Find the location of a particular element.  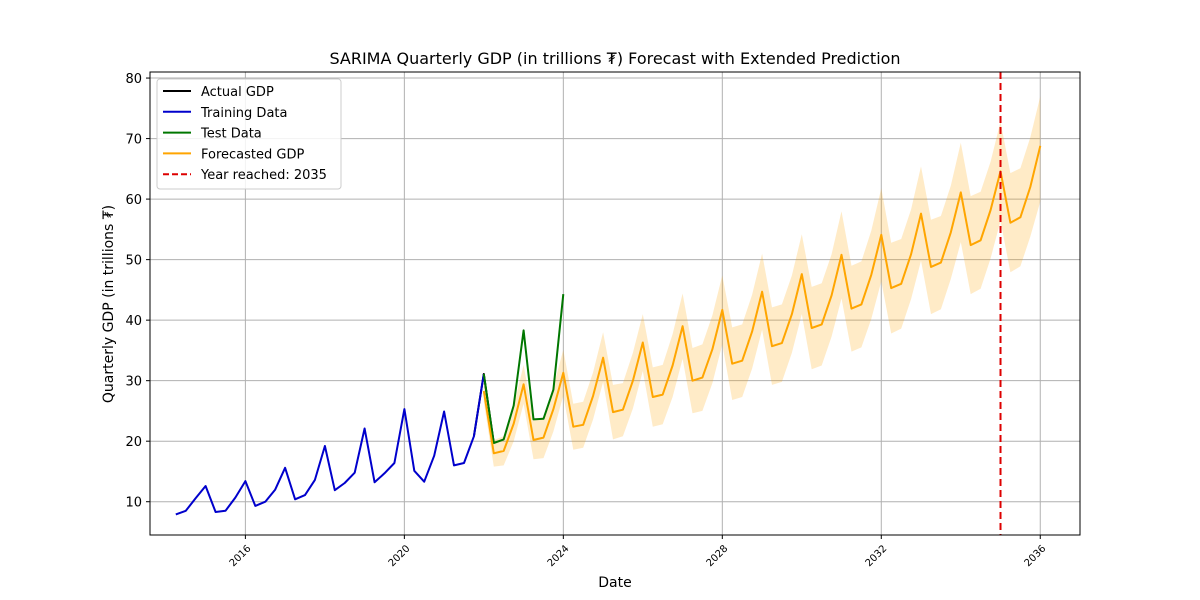

legend-label: Test Data is located at coordinates (231, 134).